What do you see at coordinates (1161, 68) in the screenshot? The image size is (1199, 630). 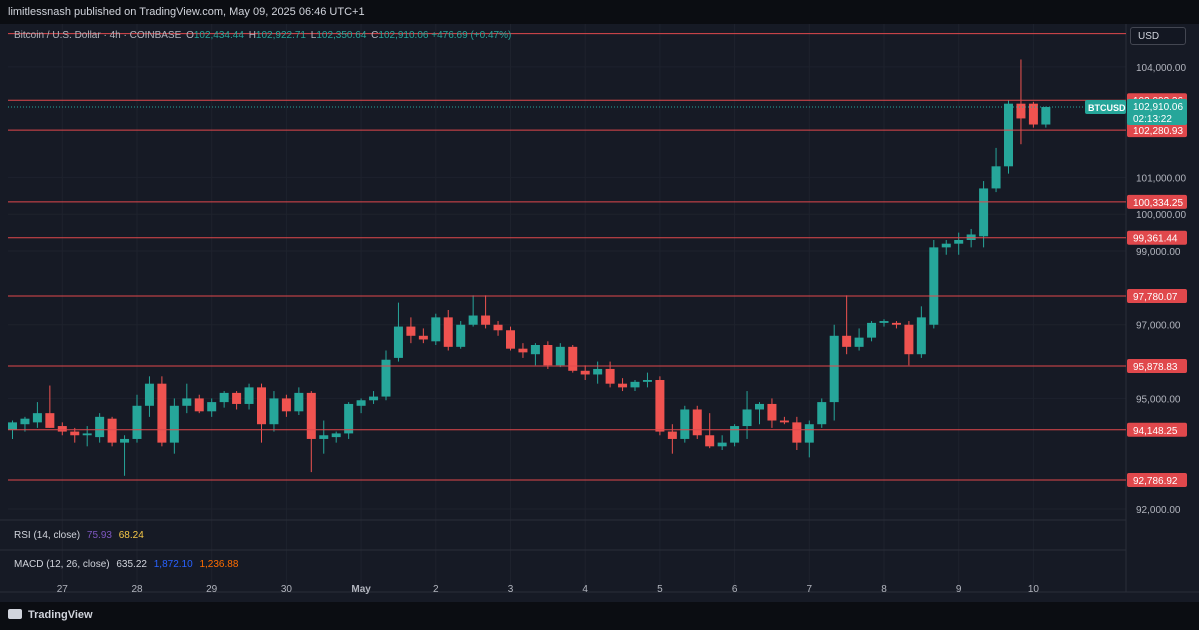 I see `price-tick-label: 104,000.00` at bounding box center [1161, 68].